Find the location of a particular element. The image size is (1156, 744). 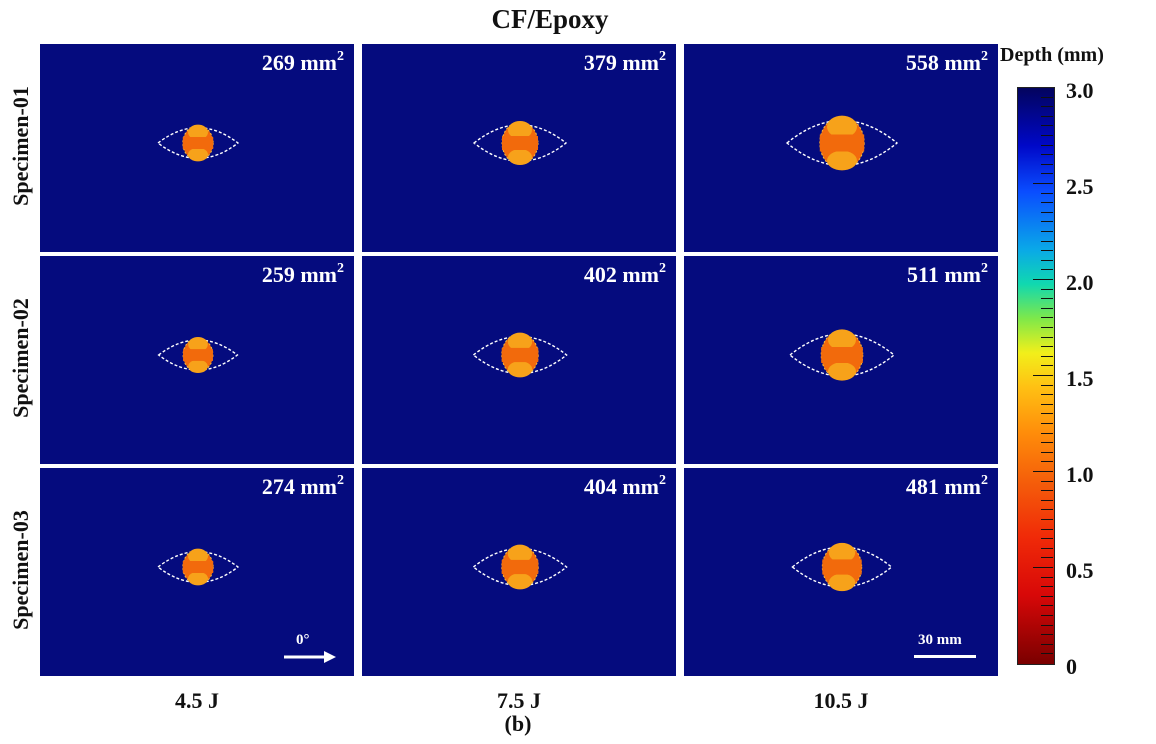

damage-area-value: 402 mm is located at coordinates (621, 274).